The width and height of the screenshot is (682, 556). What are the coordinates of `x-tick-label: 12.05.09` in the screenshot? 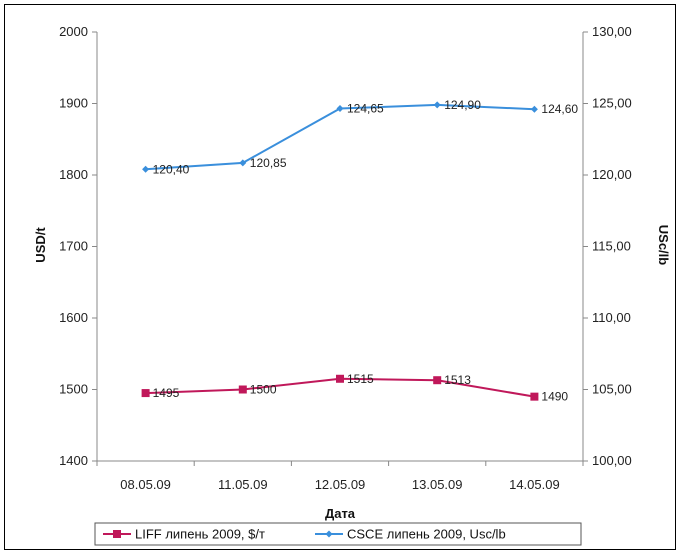 It's located at (340, 484).